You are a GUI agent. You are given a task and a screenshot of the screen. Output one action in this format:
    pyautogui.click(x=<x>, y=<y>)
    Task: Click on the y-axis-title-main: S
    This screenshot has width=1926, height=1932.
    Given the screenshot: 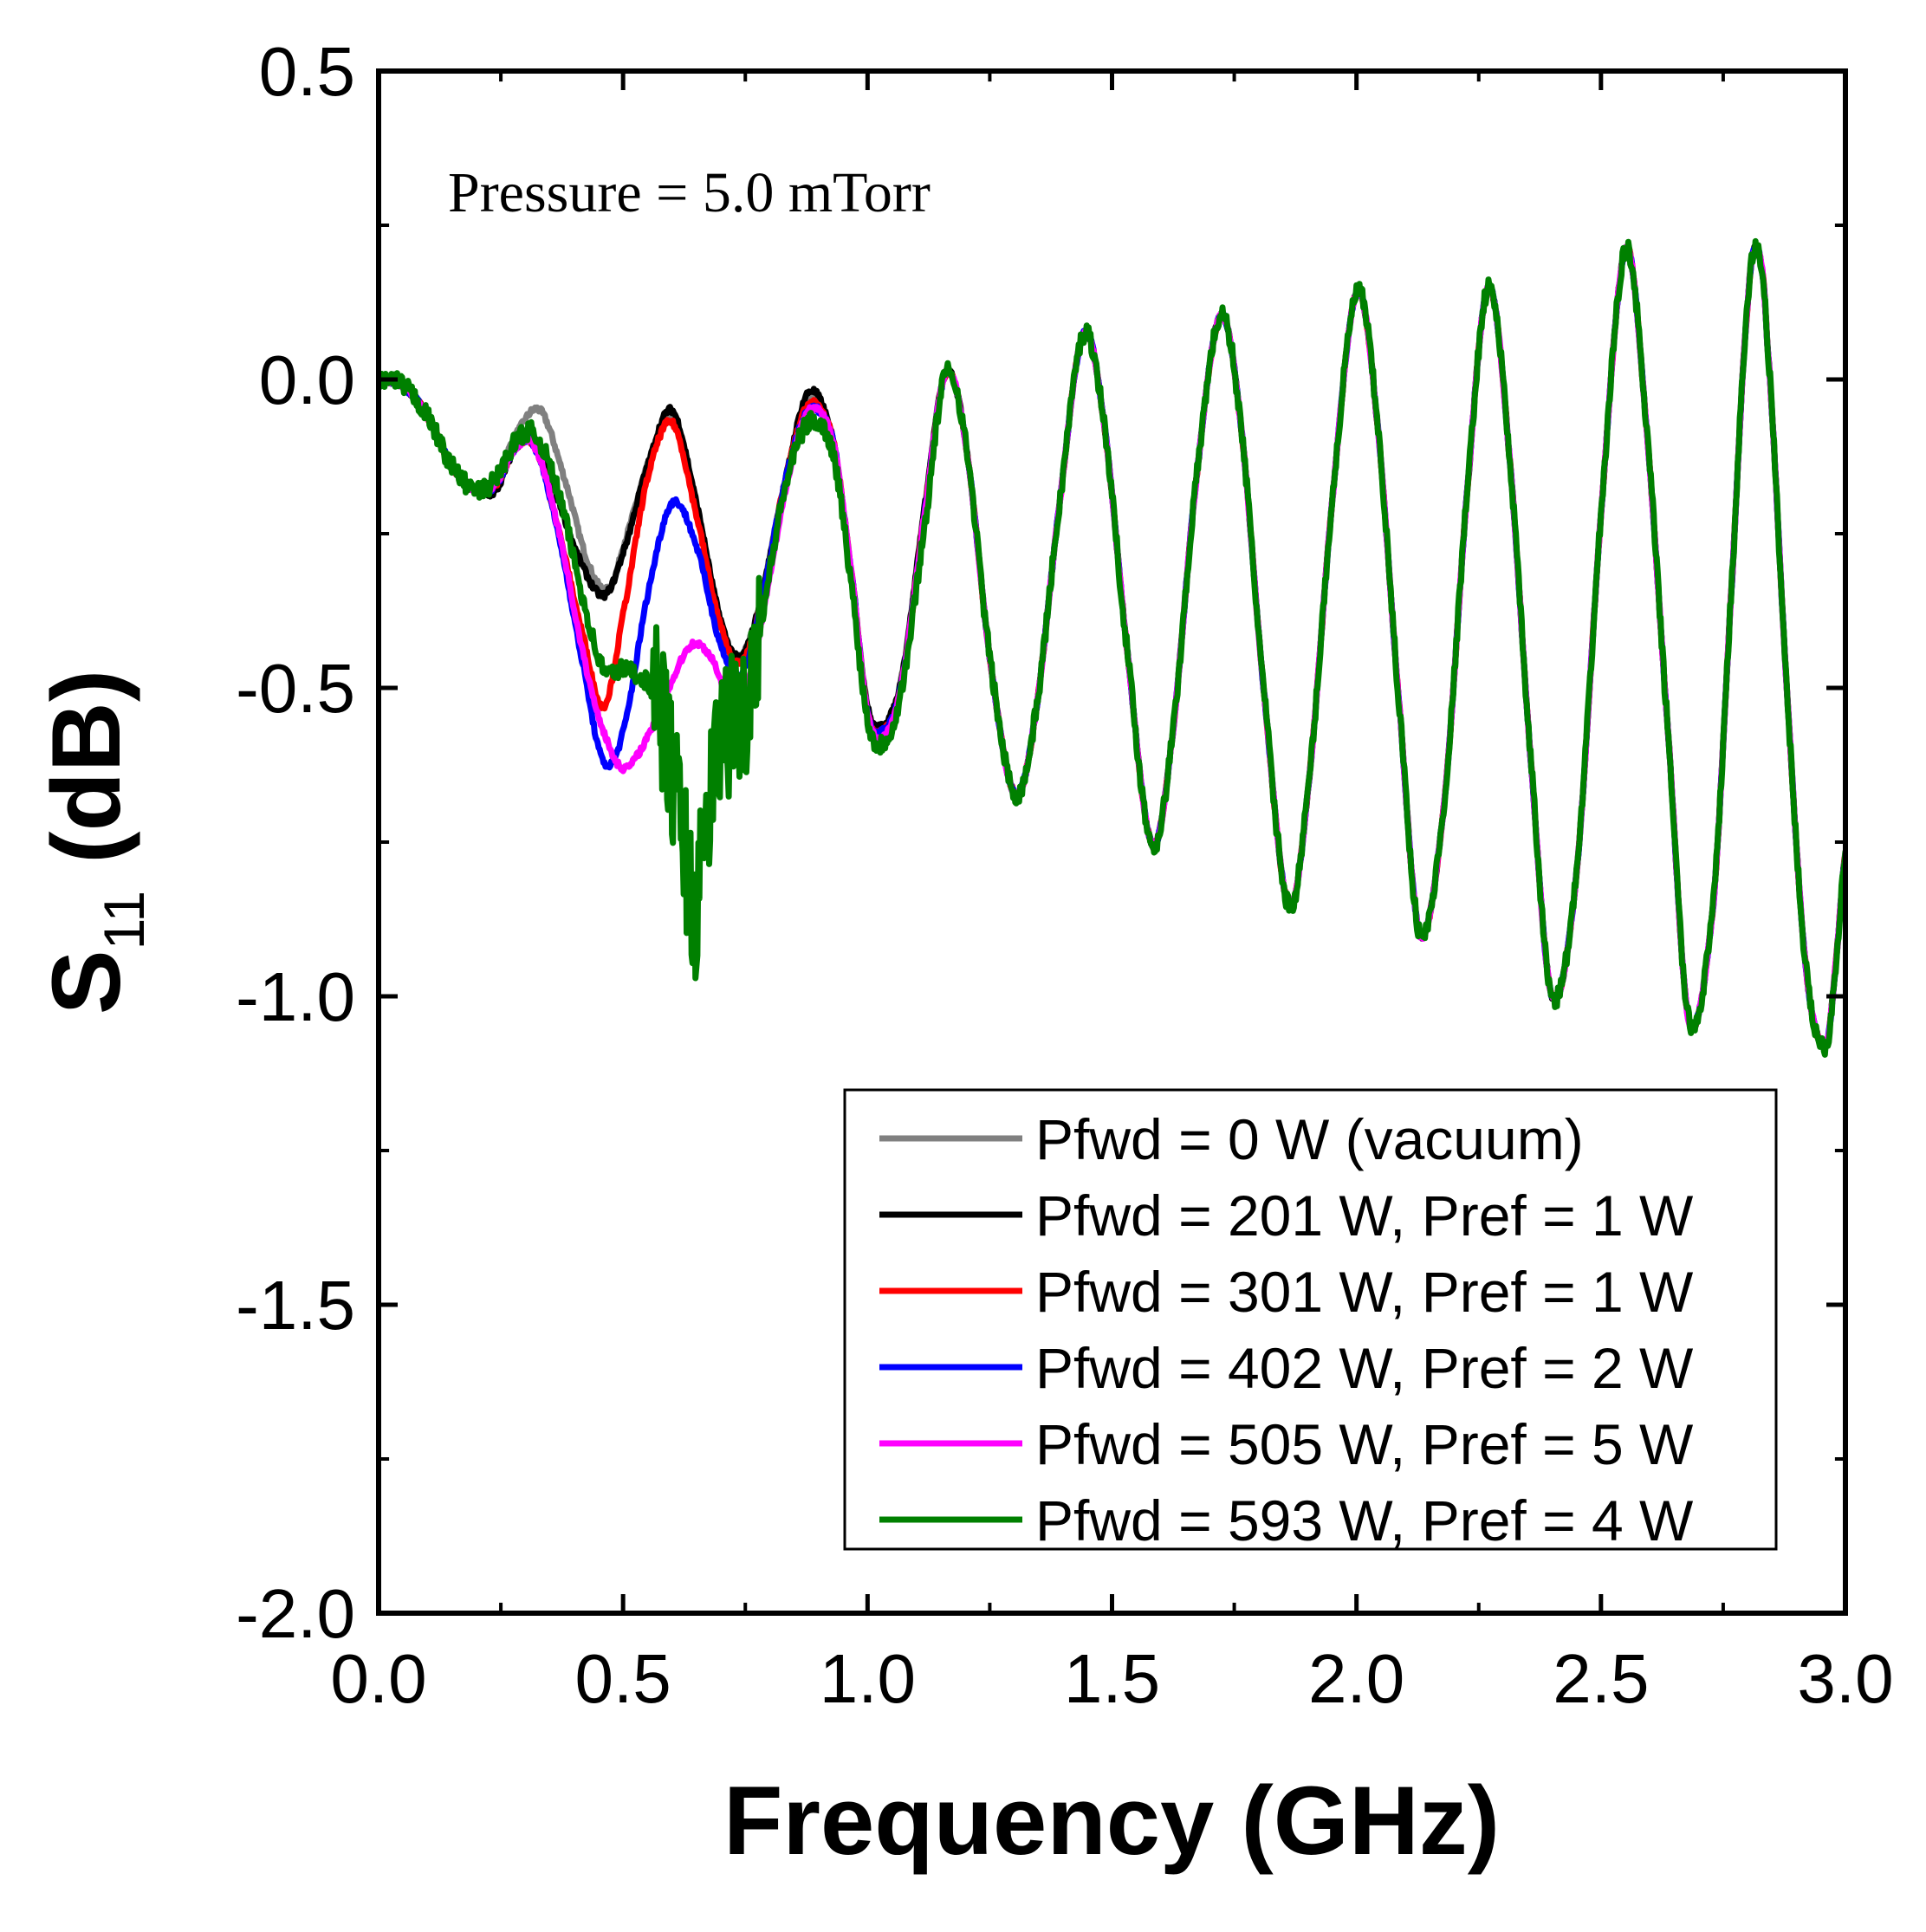 What is the action you would take?
    pyautogui.click(x=86, y=982)
    